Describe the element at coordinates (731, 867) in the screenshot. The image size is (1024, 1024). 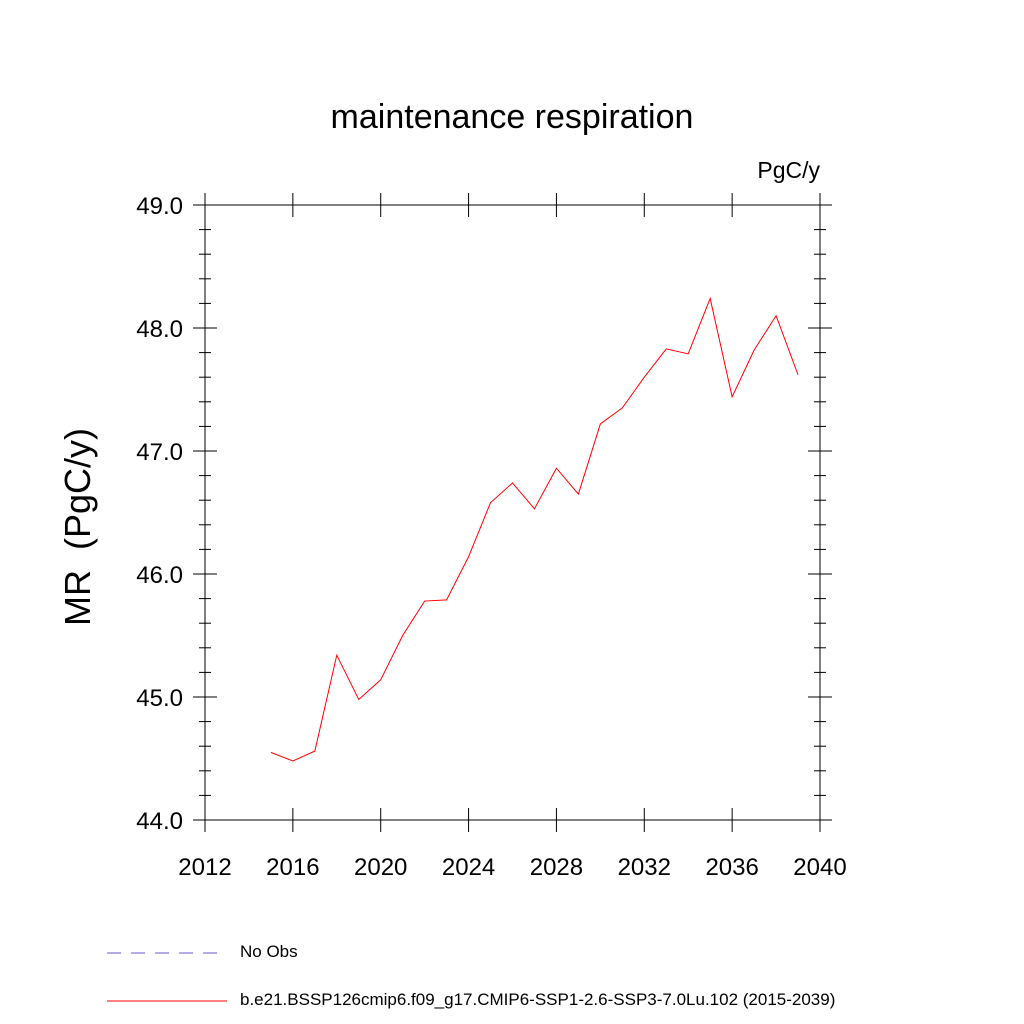
I see `x-tick-label: 2036` at that location.